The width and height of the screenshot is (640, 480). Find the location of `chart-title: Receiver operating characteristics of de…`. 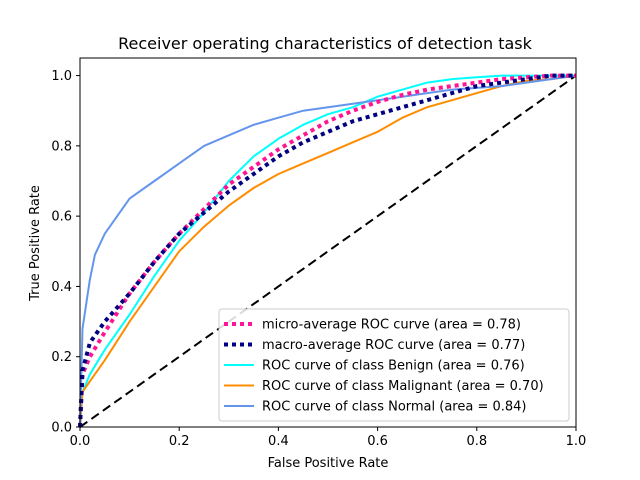

chart-title: Receiver operating characteristics of de… is located at coordinates (325, 43).